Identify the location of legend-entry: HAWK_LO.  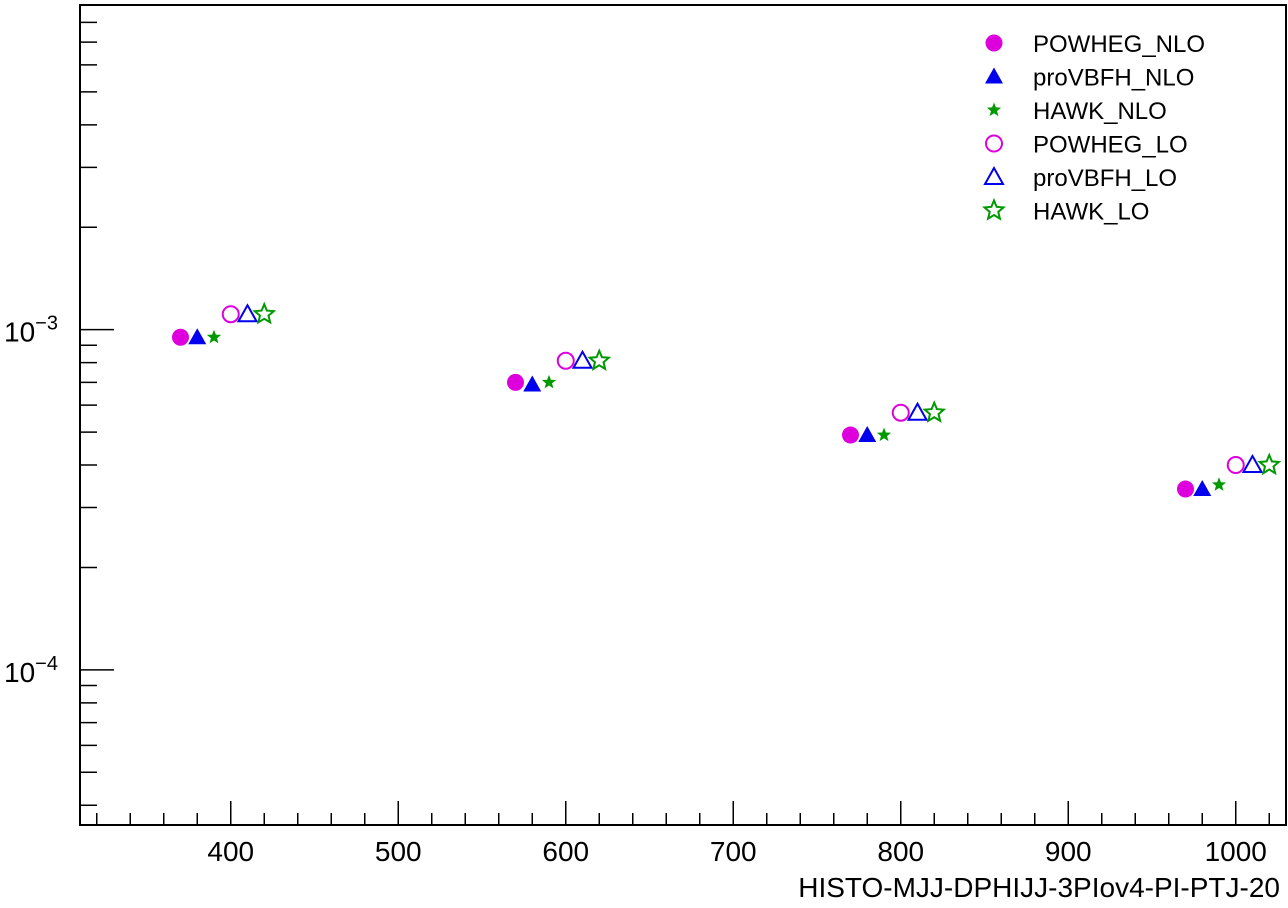
(1065, 211).